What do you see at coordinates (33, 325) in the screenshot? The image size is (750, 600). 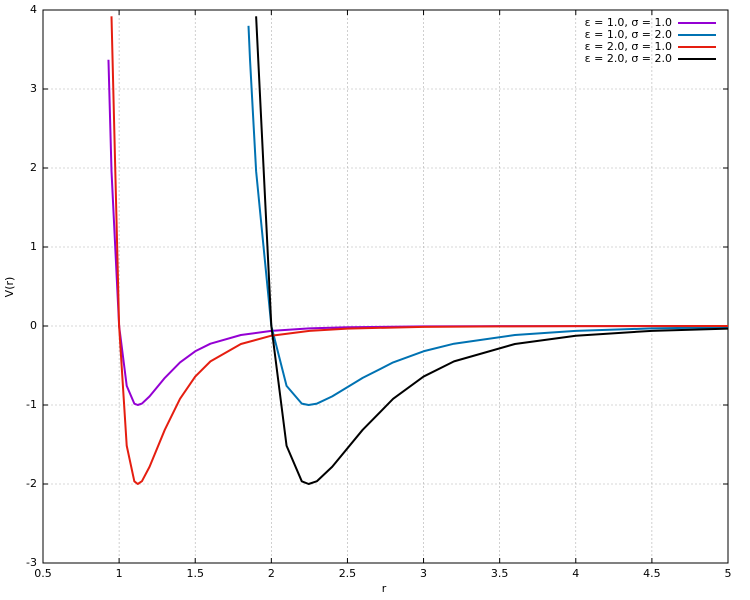 I see `y-tick-label: 0` at bounding box center [33, 325].